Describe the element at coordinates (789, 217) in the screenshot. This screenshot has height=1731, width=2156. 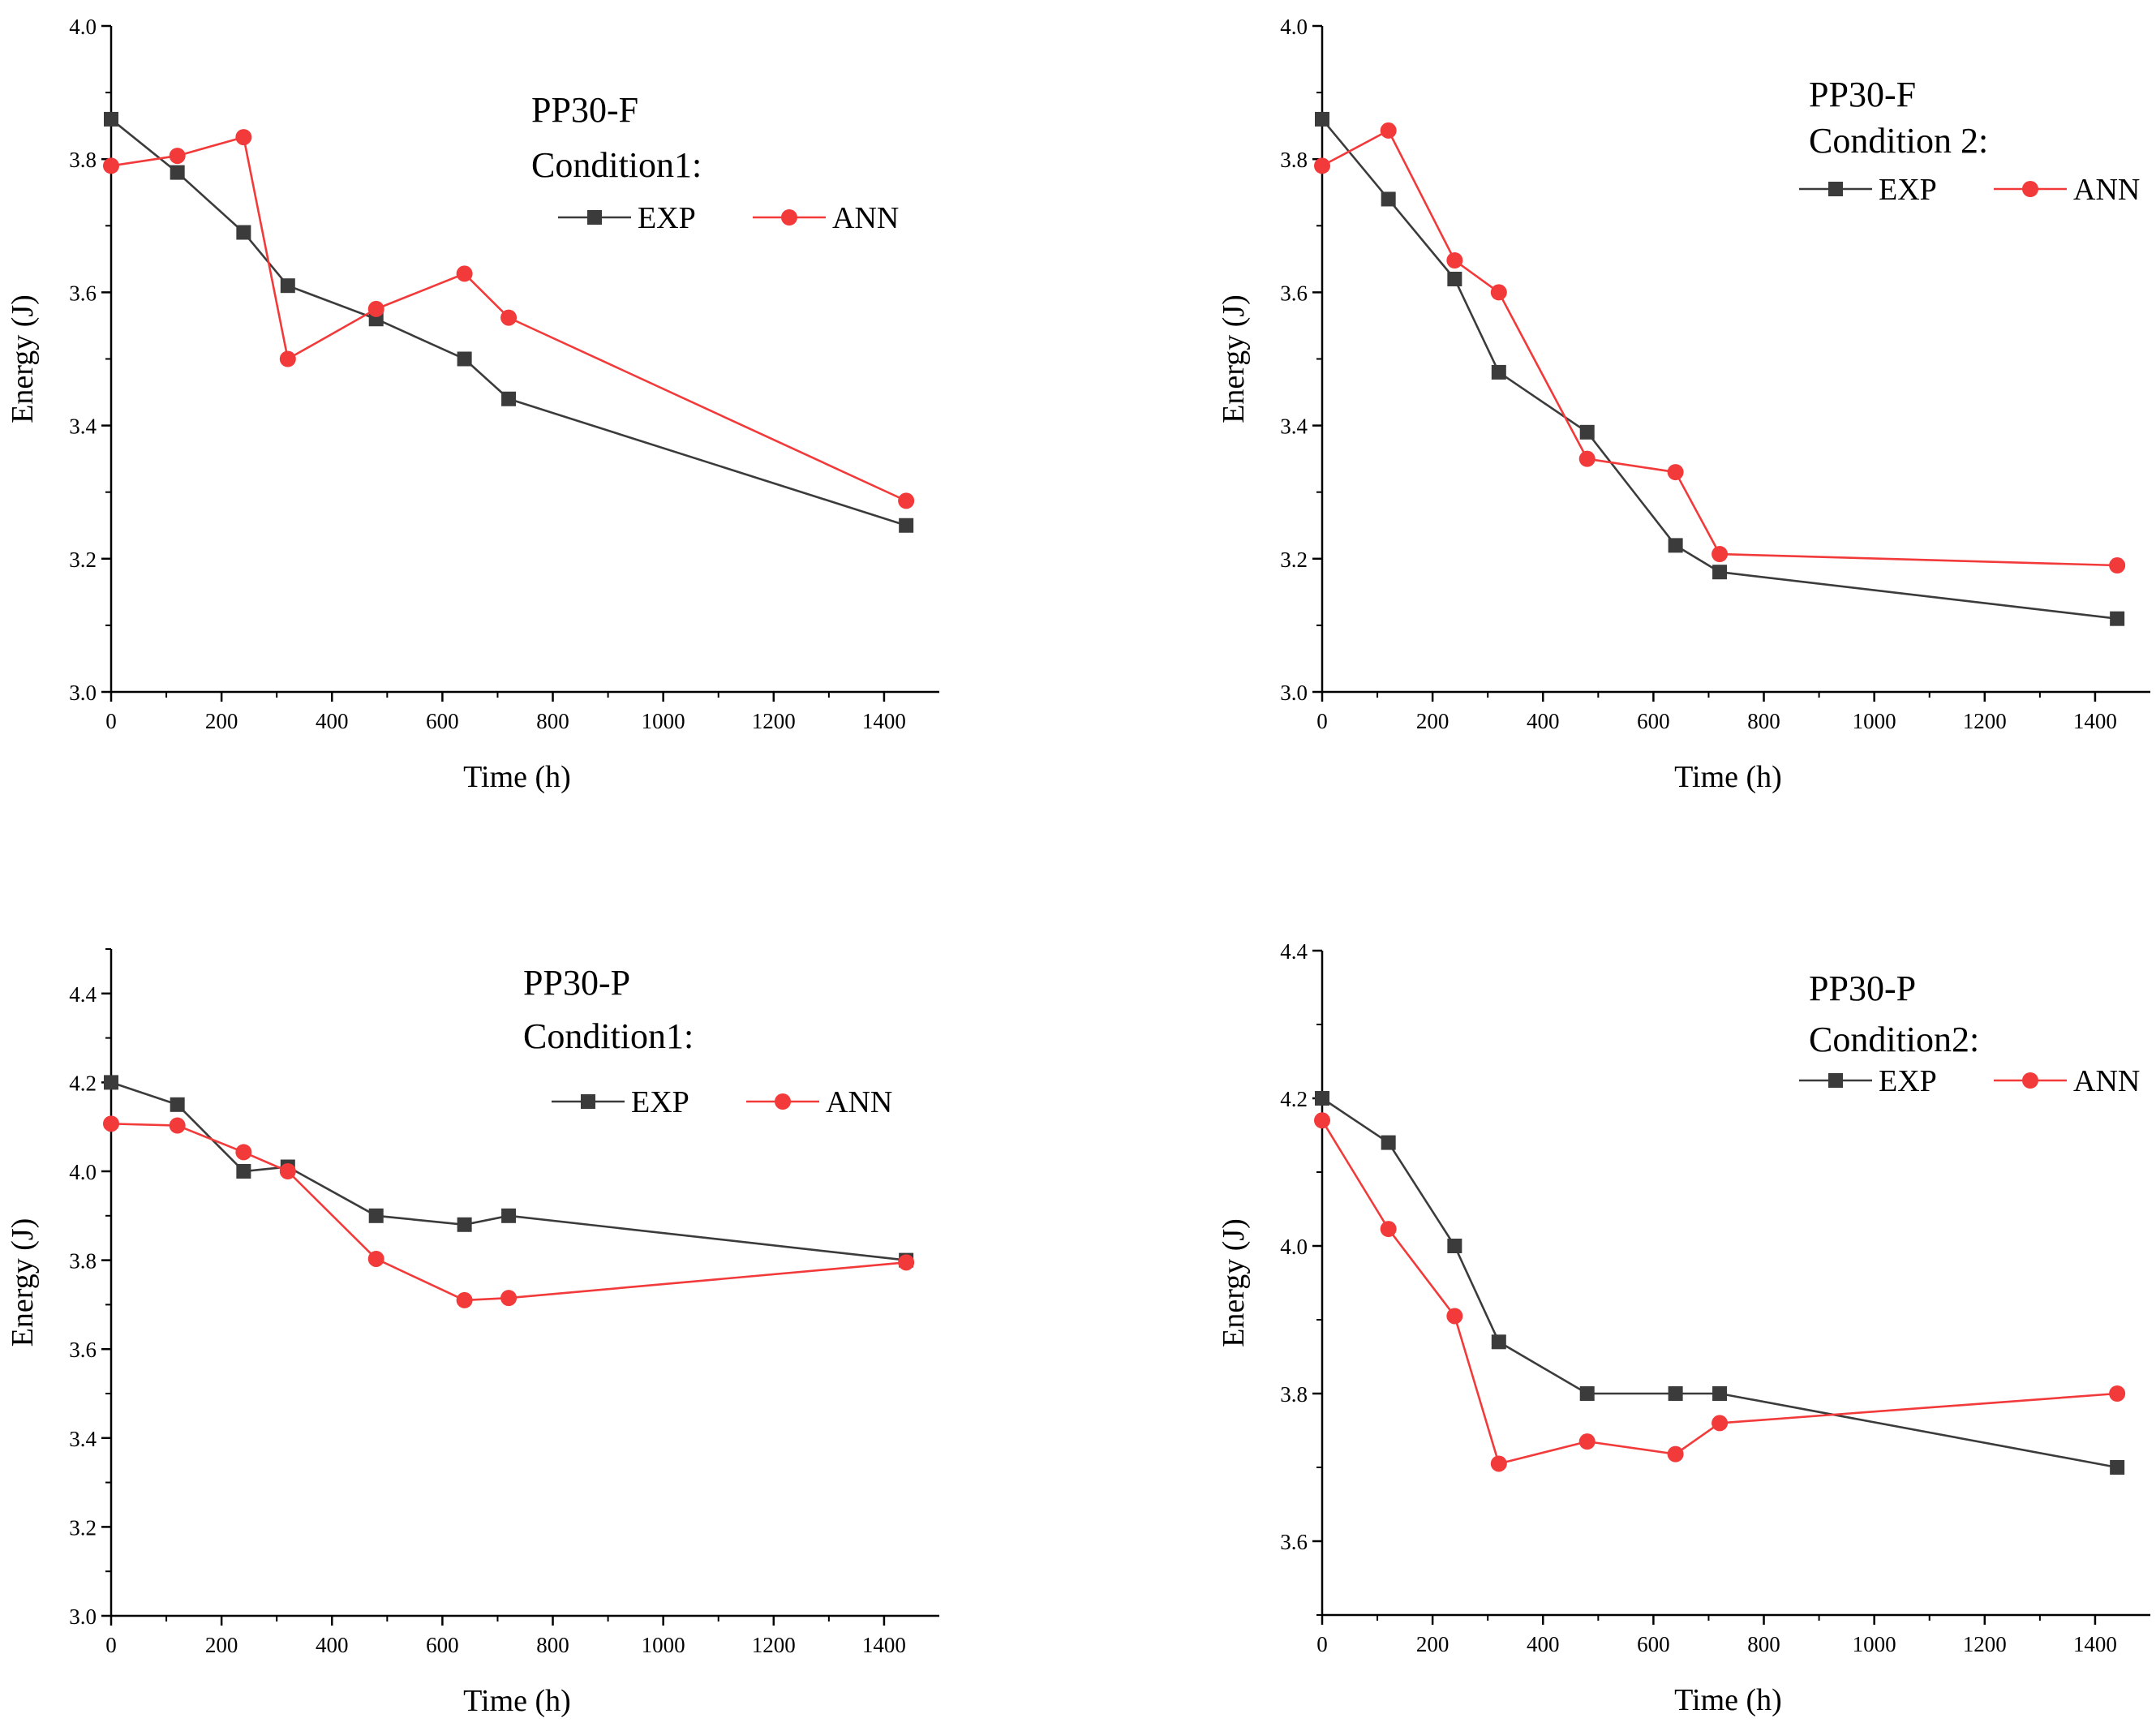
I see `legend-marker-ann` at that location.